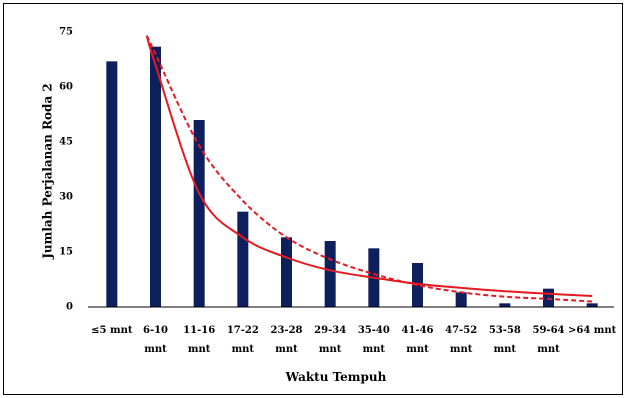 The image size is (628, 398). I want to click on x-tick-label: 47-52, so click(461, 330).